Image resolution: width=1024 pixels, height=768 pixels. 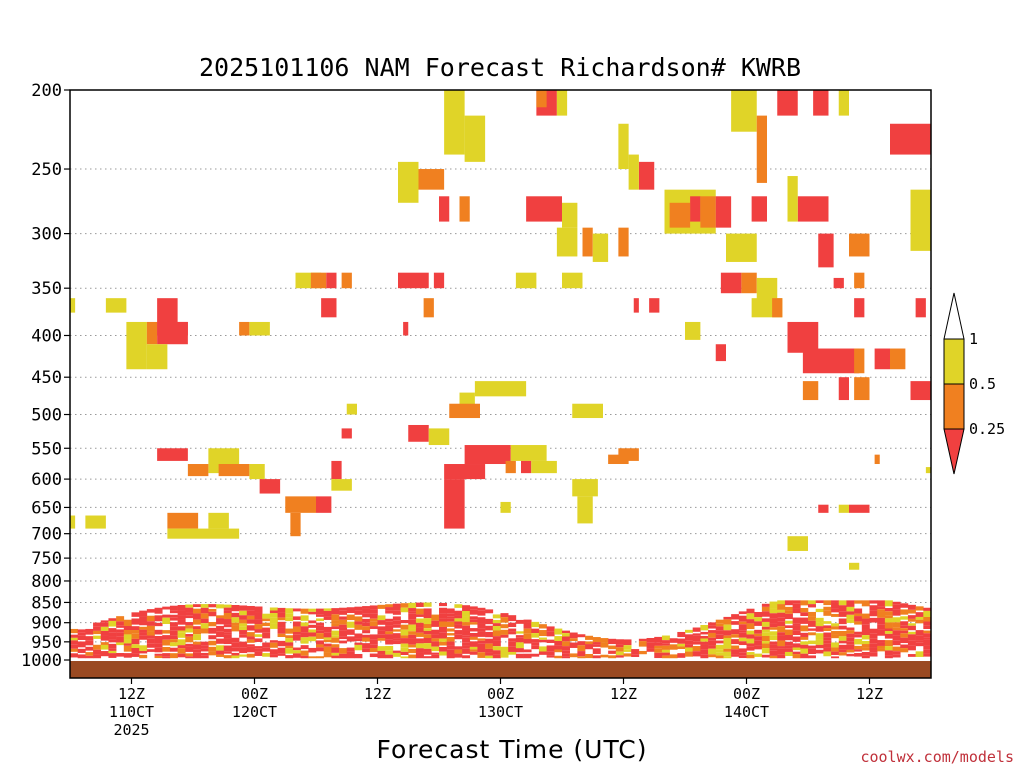 I want to click on heatmap-cell-yellow, so click(x=500, y=389).